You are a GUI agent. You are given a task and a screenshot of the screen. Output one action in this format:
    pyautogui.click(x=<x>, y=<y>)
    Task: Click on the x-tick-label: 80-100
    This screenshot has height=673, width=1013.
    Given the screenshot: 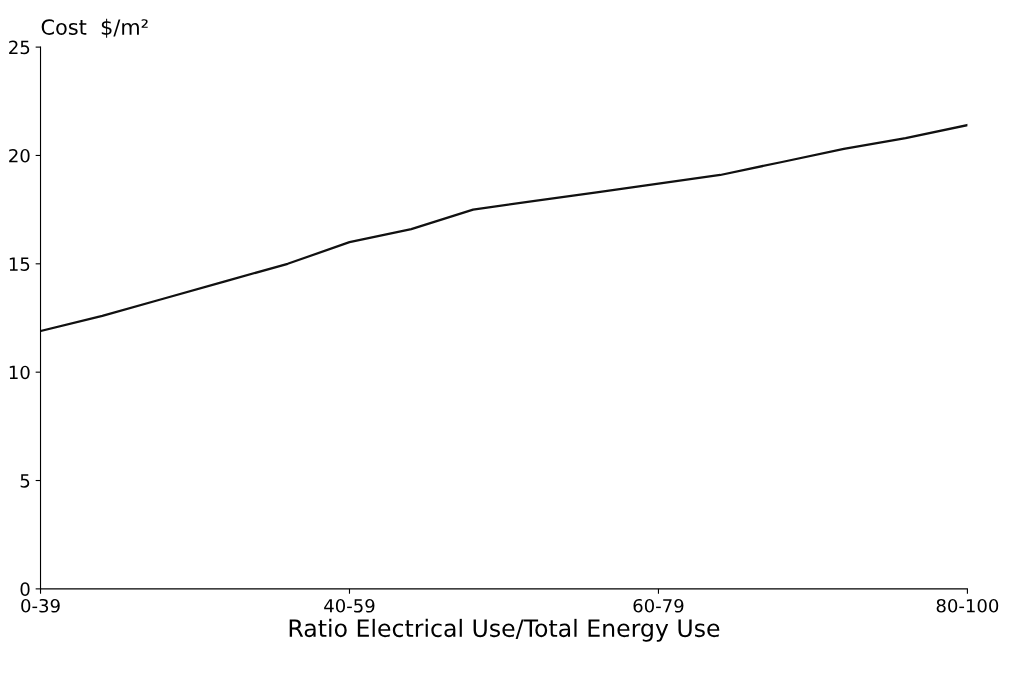 What is the action you would take?
    pyautogui.click(x=967, y=605)
    